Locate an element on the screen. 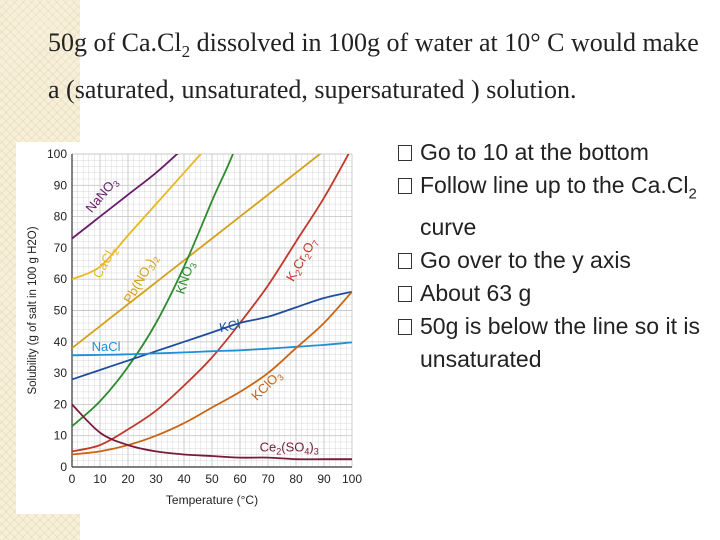  series-label-text: Ce is located at coordinates (268, 446).